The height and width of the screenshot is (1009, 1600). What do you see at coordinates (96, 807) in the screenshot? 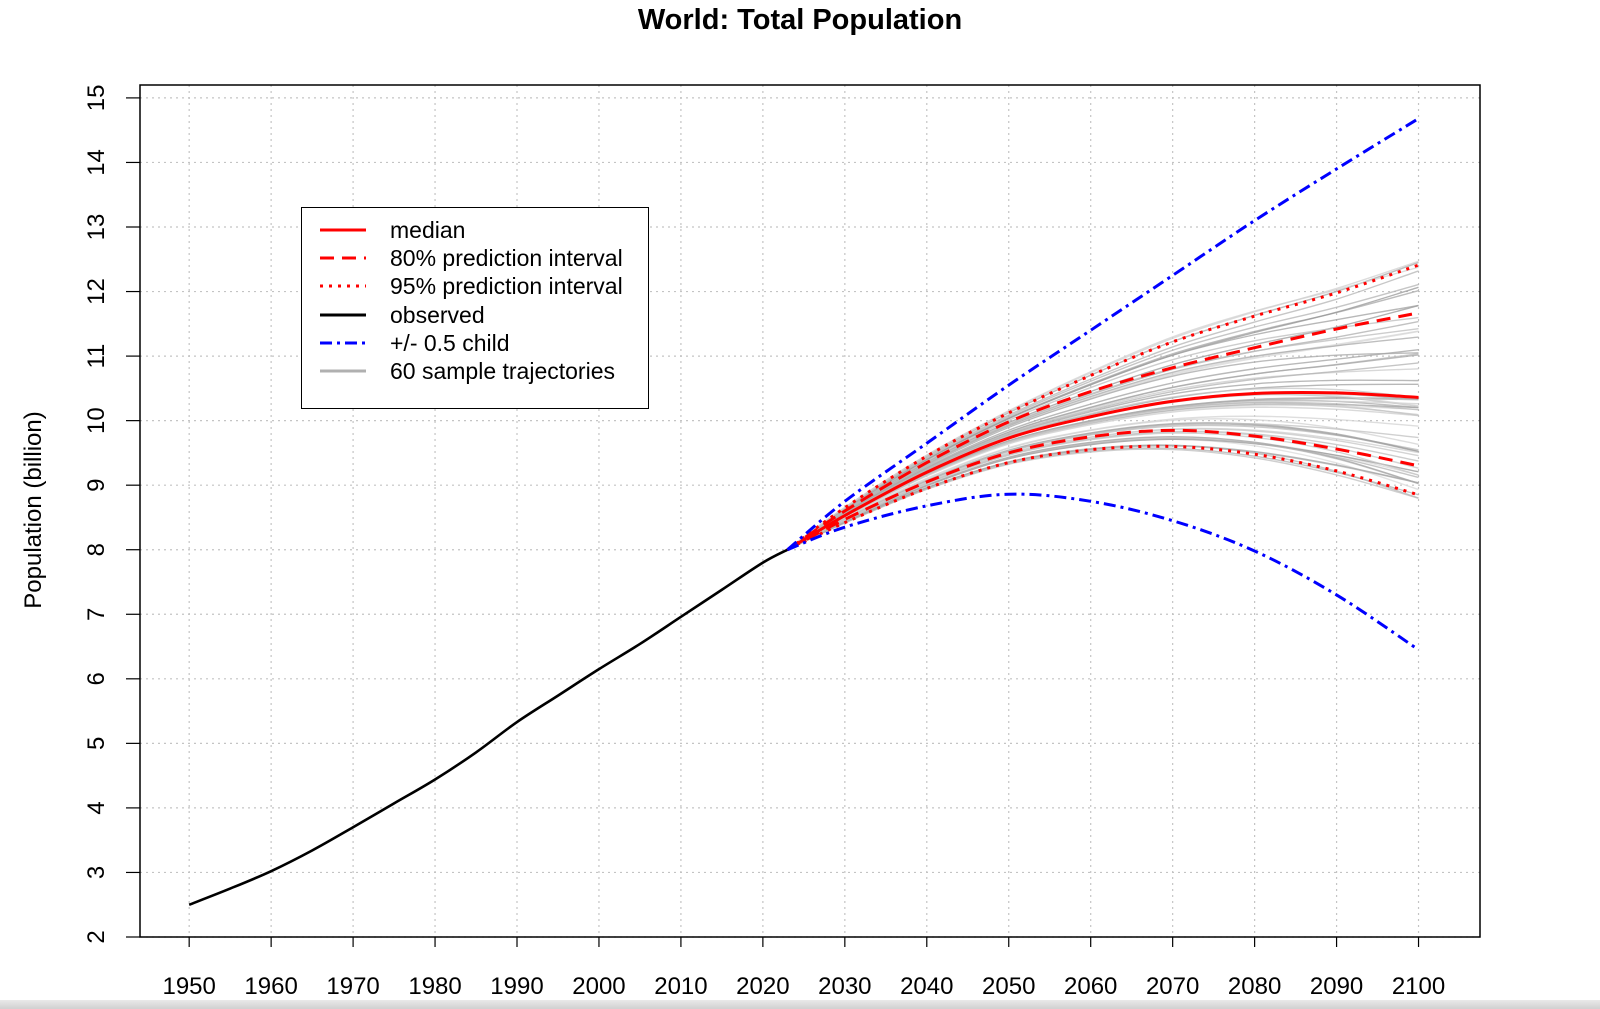
I see `y-tick-label: 4` at bounding box center [96, 807].